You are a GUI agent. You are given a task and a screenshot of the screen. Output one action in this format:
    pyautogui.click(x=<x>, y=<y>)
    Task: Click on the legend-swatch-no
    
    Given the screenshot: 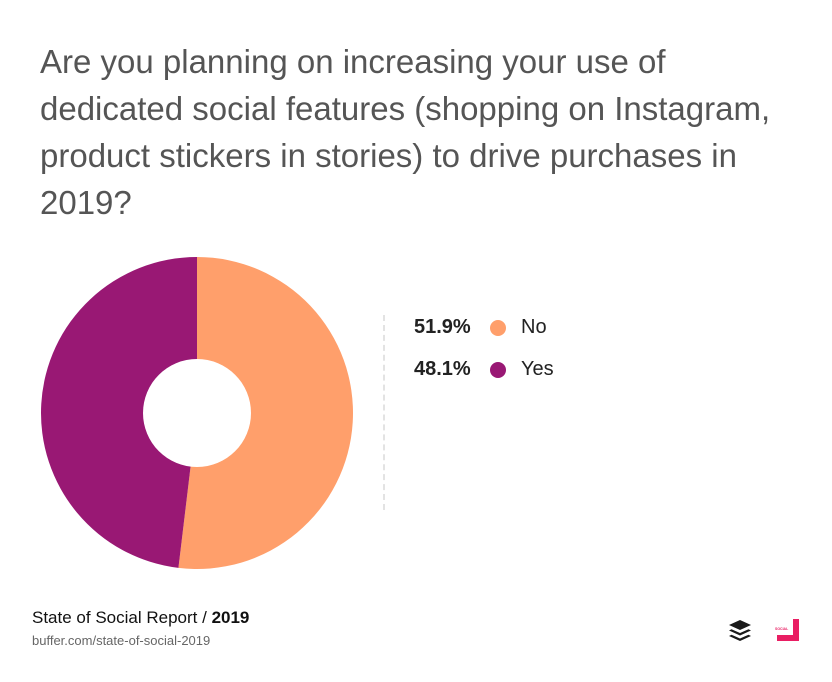 What is the action you would take?
    pyautogui.click(x=498, y=327)
    